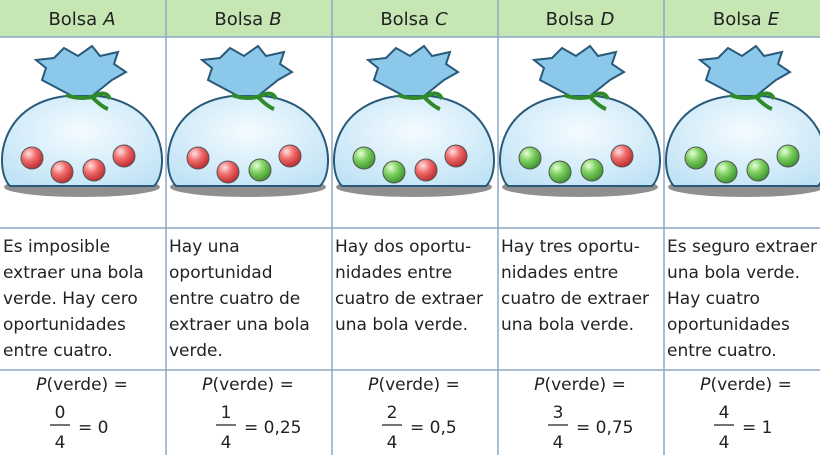 Image resolution: width=820 pixels, height=455 pixels. Describe the element at coordinates (275, 19) in the screenshot. I see `bag-letter: B` at that location.